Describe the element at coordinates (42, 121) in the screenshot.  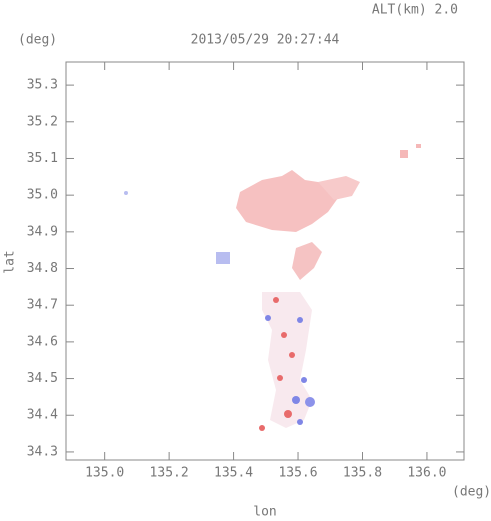
I see `y-tick-label: 35.2` at that location.